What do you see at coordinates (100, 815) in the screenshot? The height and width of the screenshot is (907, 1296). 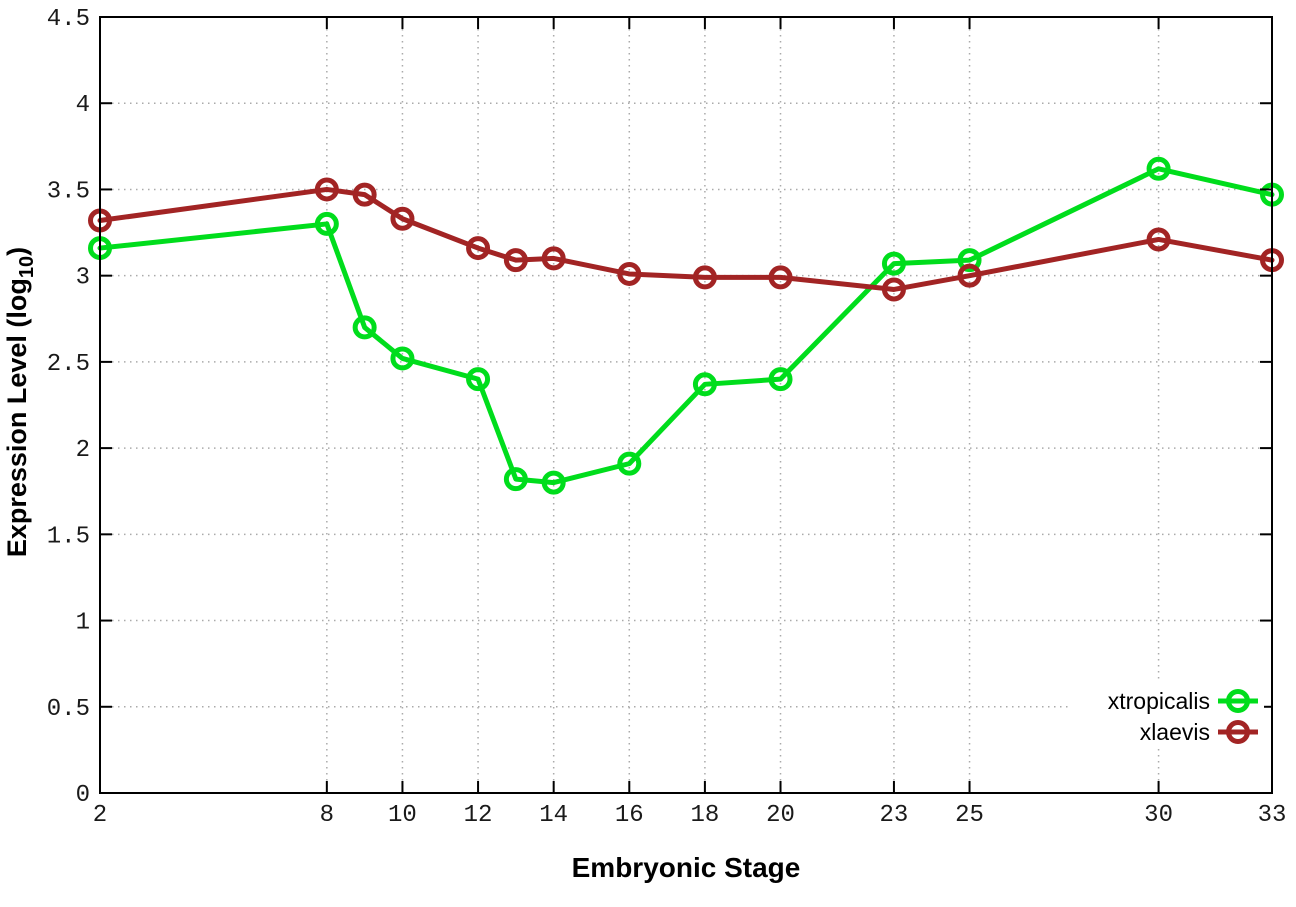 I see `x-tick-label: 2` at bounding box center [100, 815].